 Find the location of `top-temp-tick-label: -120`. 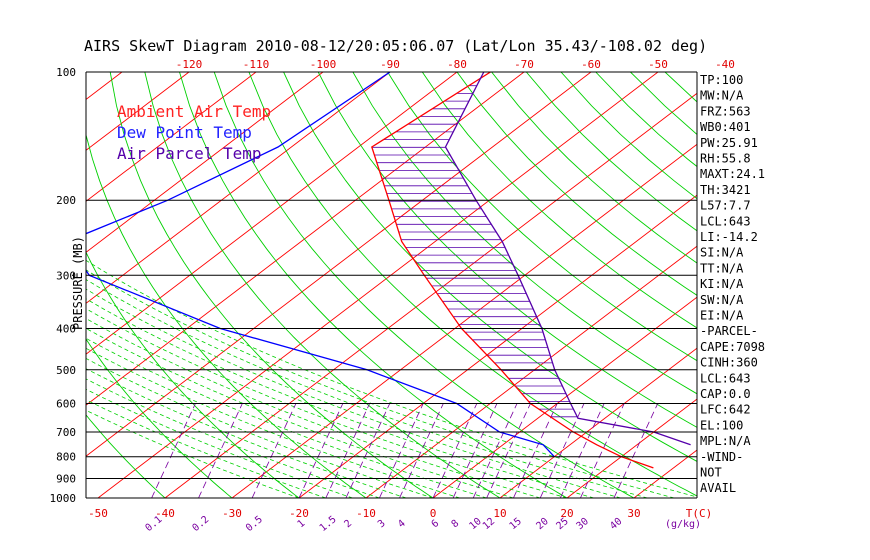

top-temp-tick-label: -120 is located at coordinates (189, 64).